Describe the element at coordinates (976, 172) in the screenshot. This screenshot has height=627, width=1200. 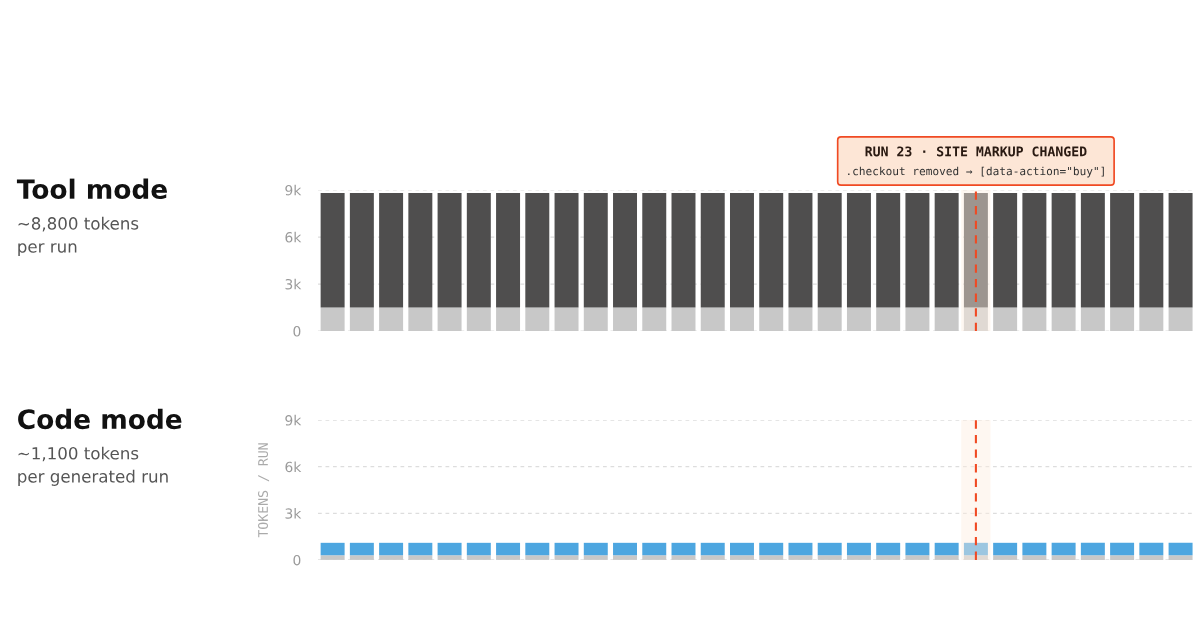
I see `text: .checkout removed → [data-action="buy"]` at that location.